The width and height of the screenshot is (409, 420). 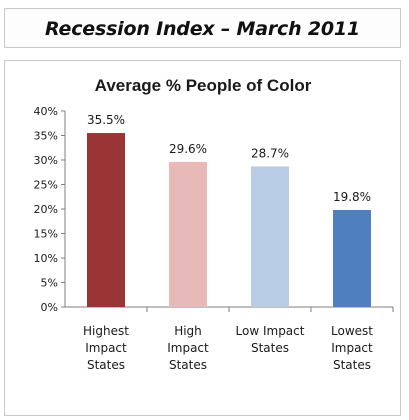 I want to click on data-label: 29.6%, so click(x=188, y=149).